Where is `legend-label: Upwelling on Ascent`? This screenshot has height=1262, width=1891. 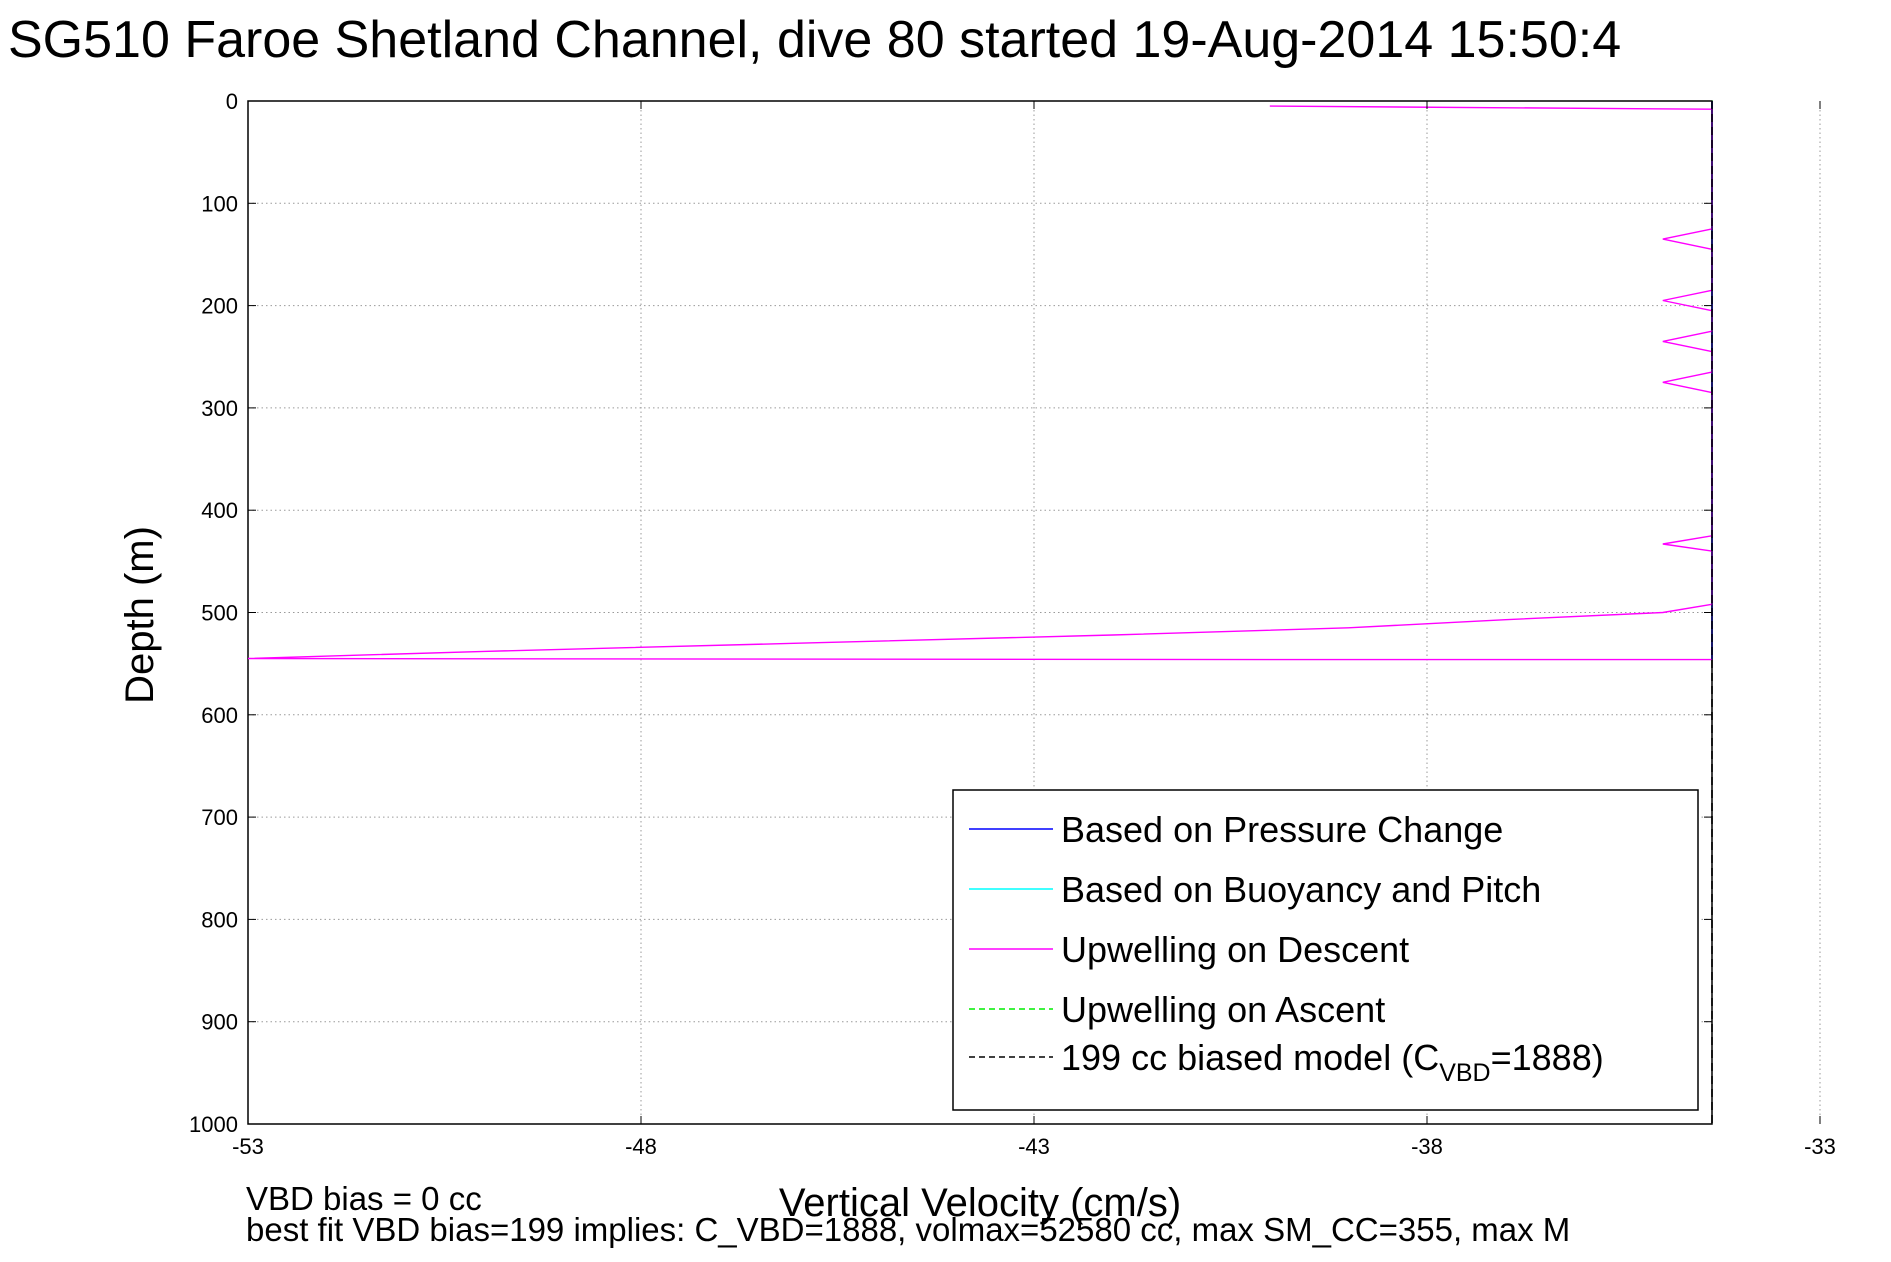 legend-label: Upwelling on Ascent is located at coordinates (1223, 1009).